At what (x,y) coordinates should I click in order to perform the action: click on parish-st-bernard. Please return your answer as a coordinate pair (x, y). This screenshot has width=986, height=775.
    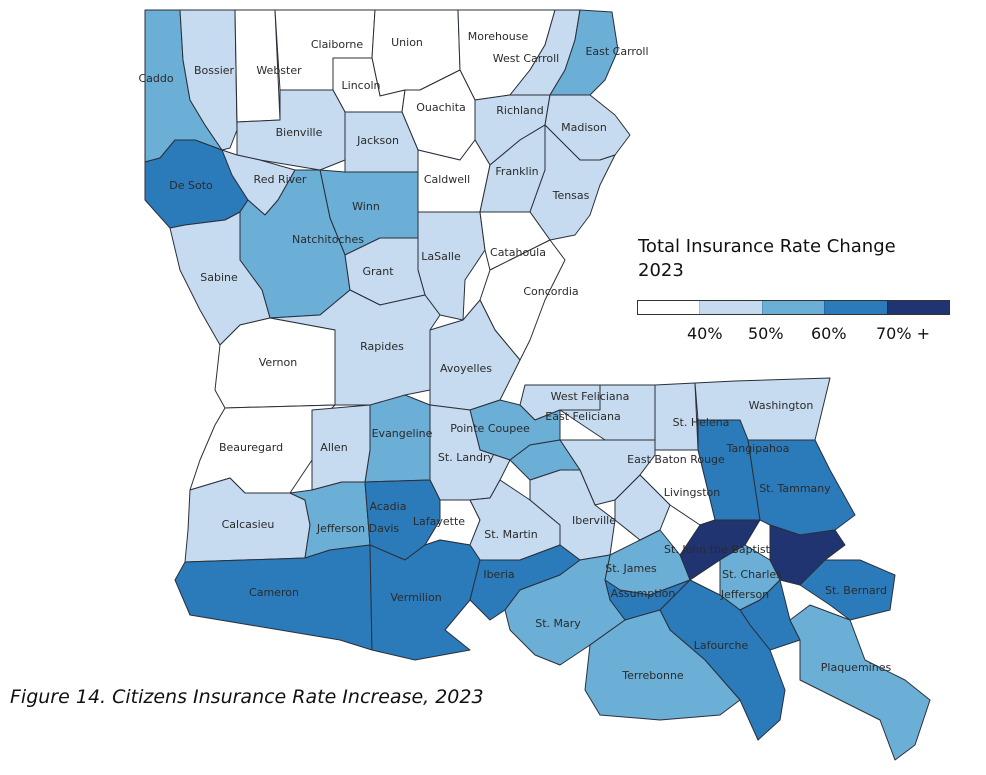
    Looking at the image, I should click on (847, 590).